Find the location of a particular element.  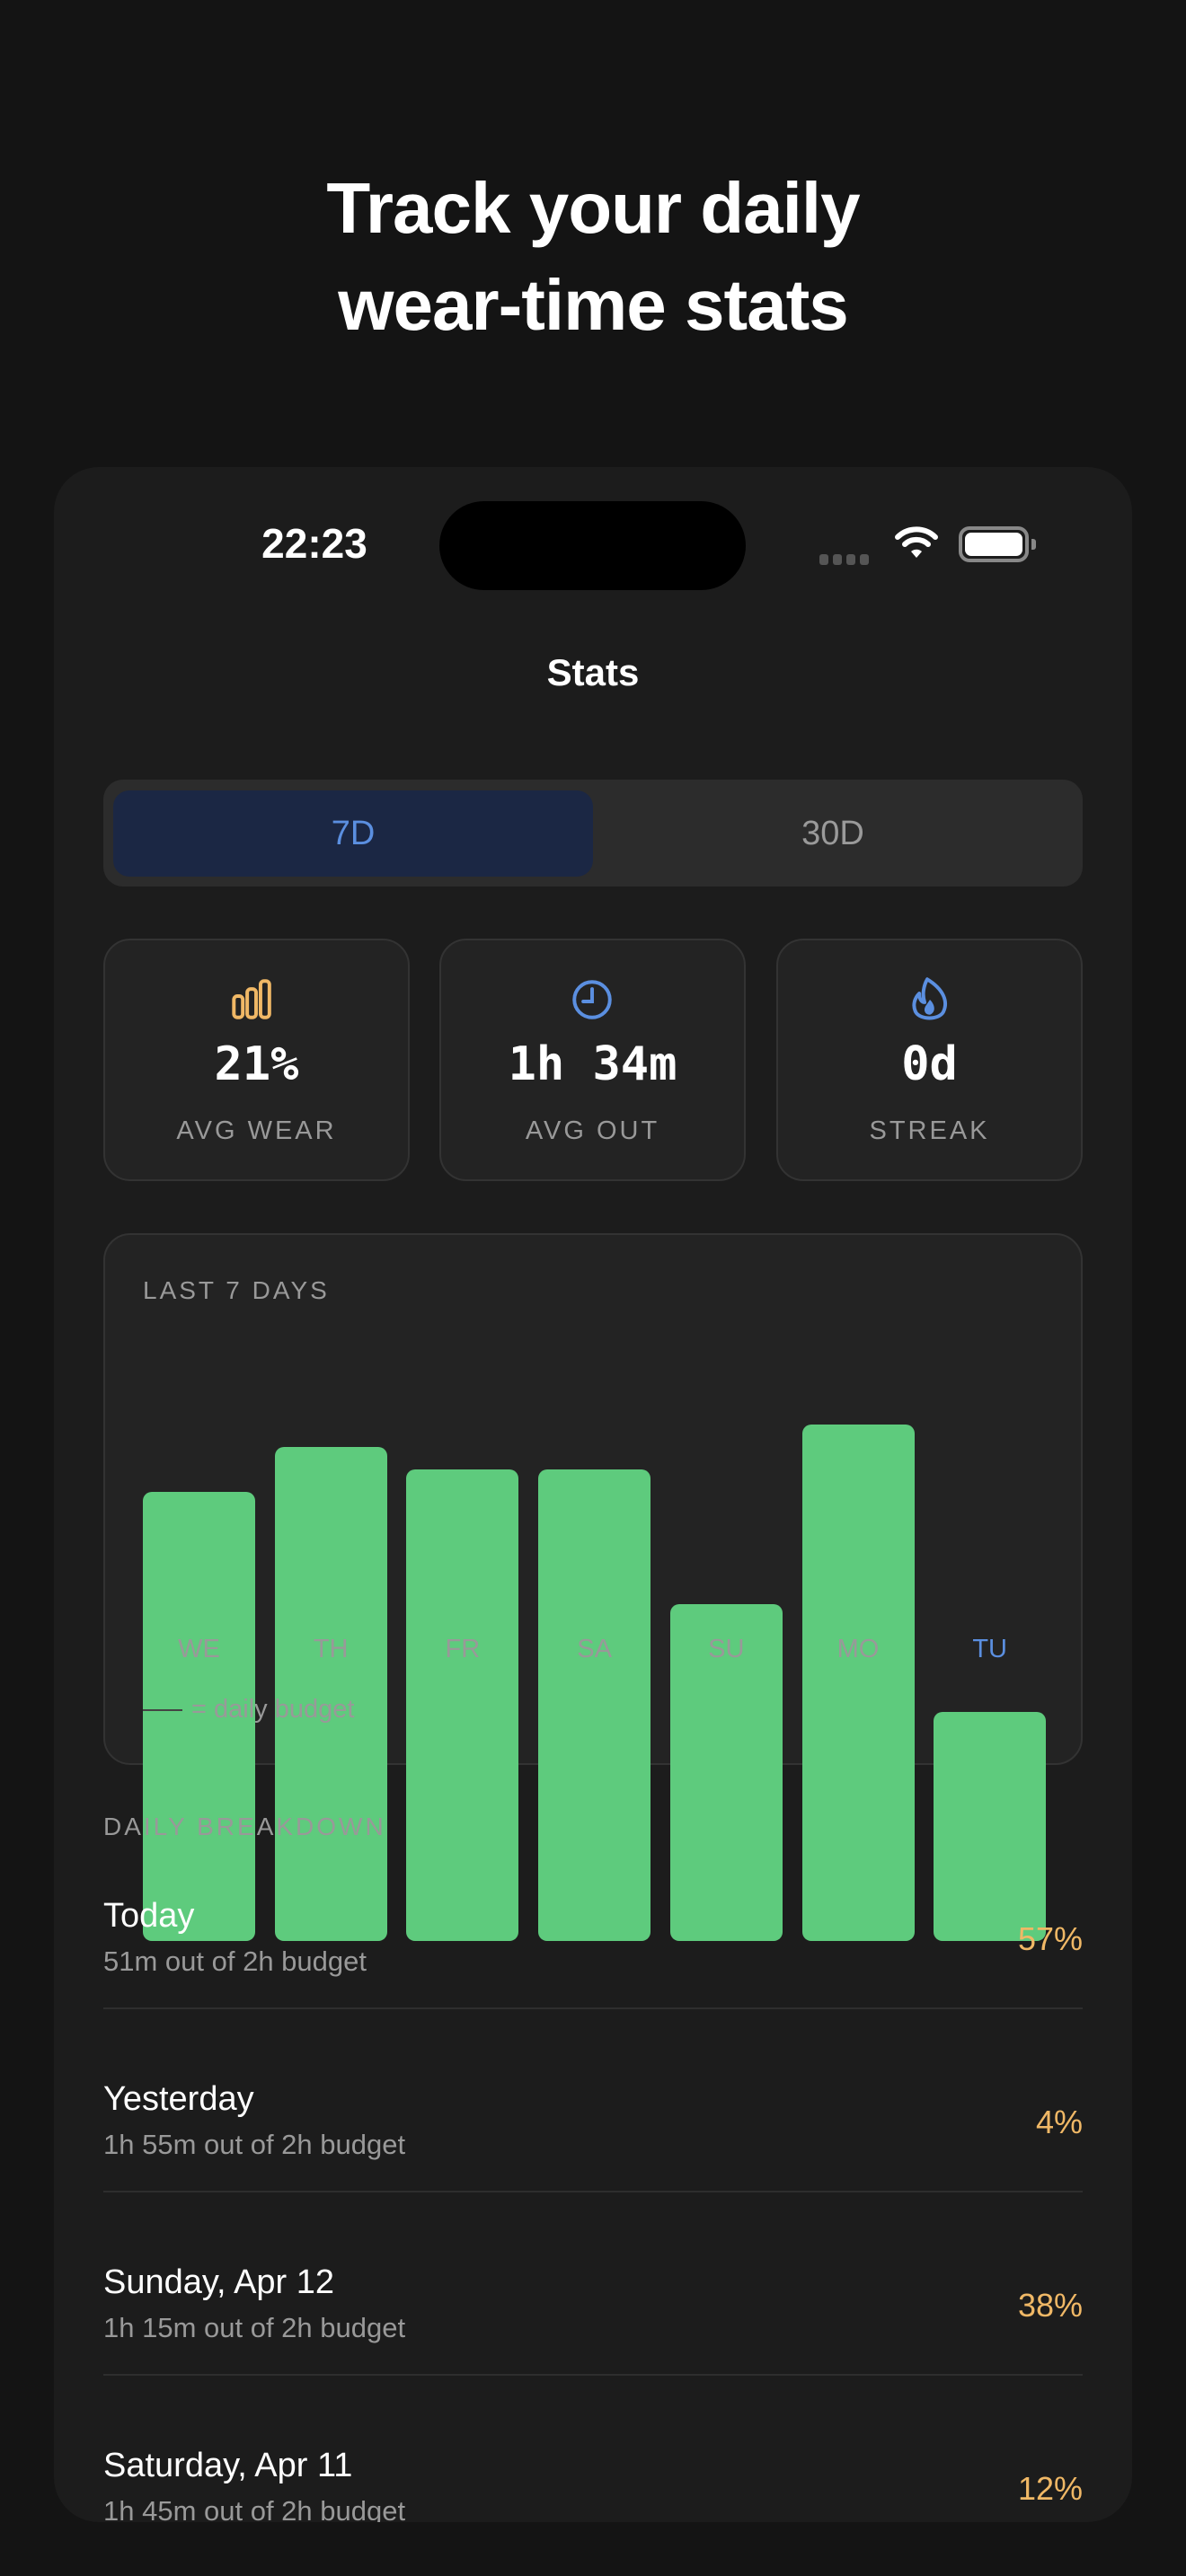

legend-label: = daily budget is located at coordinates (273, 1709).